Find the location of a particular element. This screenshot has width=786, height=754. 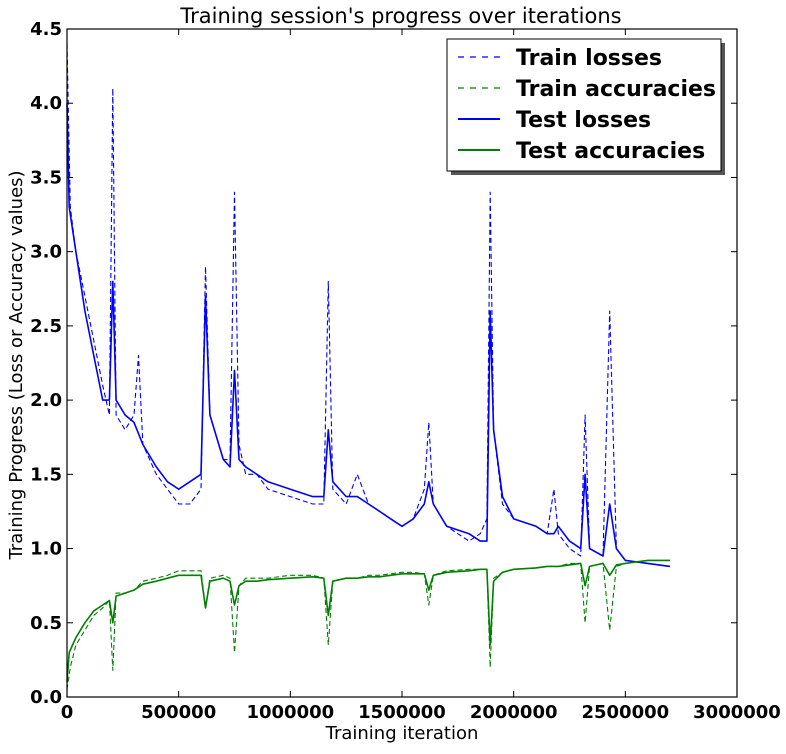

x-tick-label: 1500000 is located at coordinates (402, 712).